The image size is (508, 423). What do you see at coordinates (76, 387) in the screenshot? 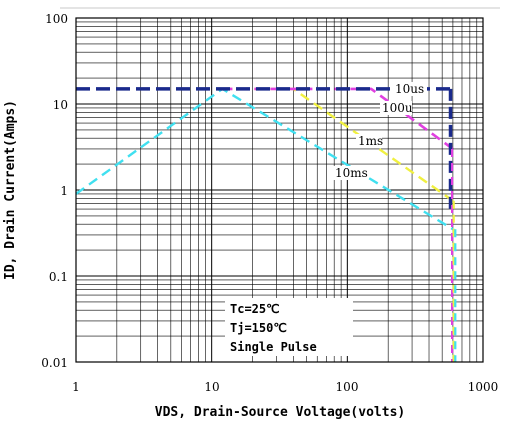
I see `x-tick-label: 1` at bounding box center [76, 387].